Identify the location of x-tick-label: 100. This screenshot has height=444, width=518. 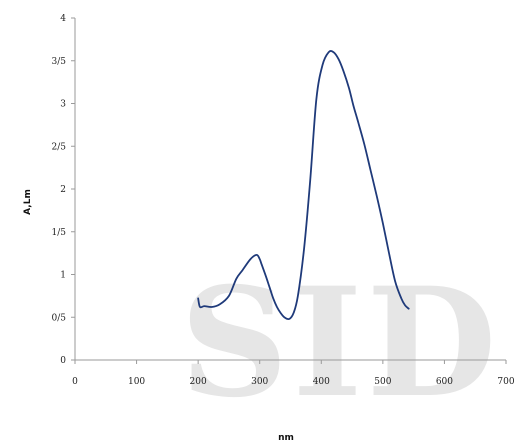
(136, 382).